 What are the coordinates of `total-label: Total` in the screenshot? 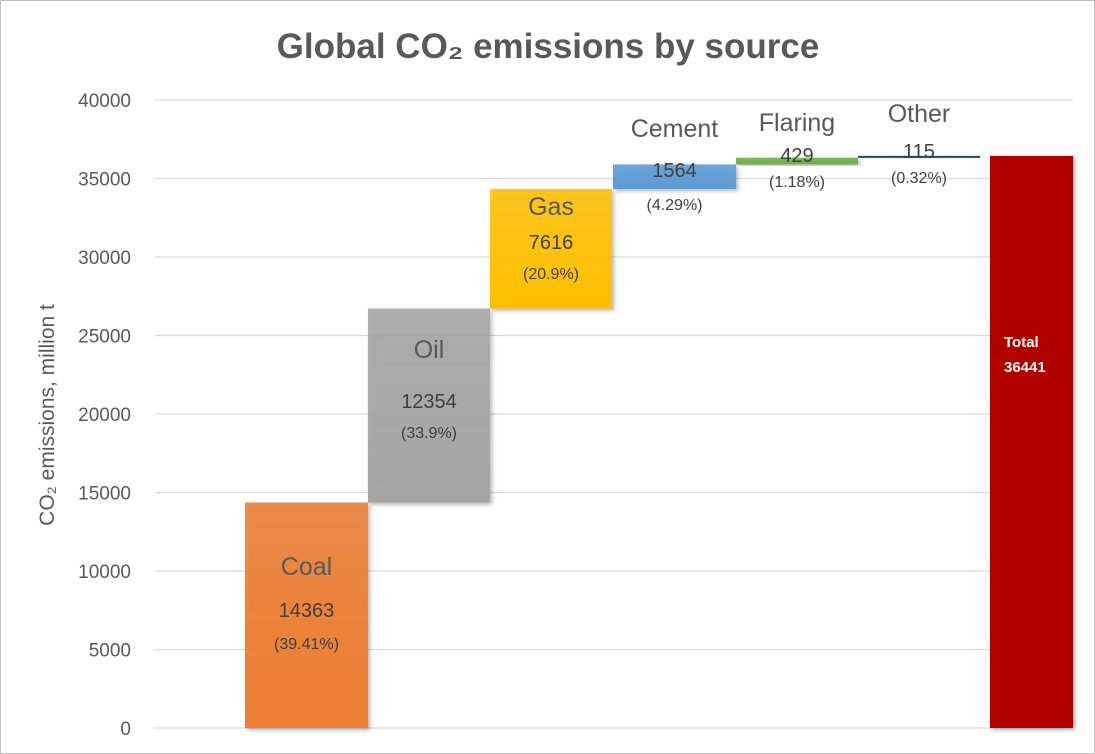 It's located at (1021, 342).